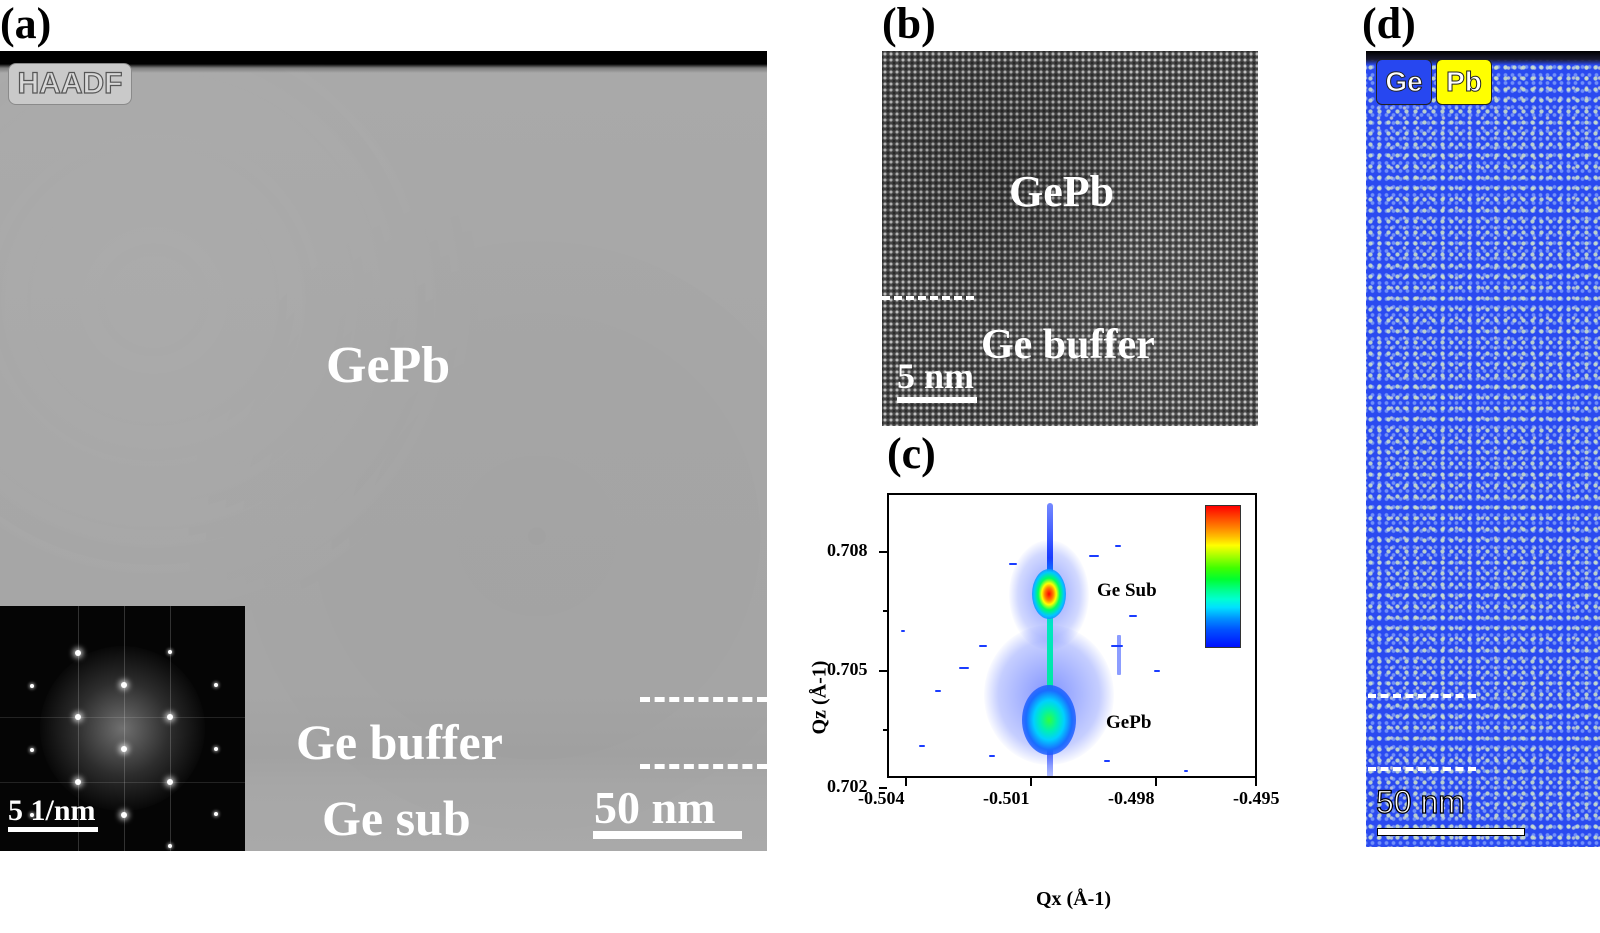  I want to click on layer-label-ge-sub: Ge sub, so click(396, 818).